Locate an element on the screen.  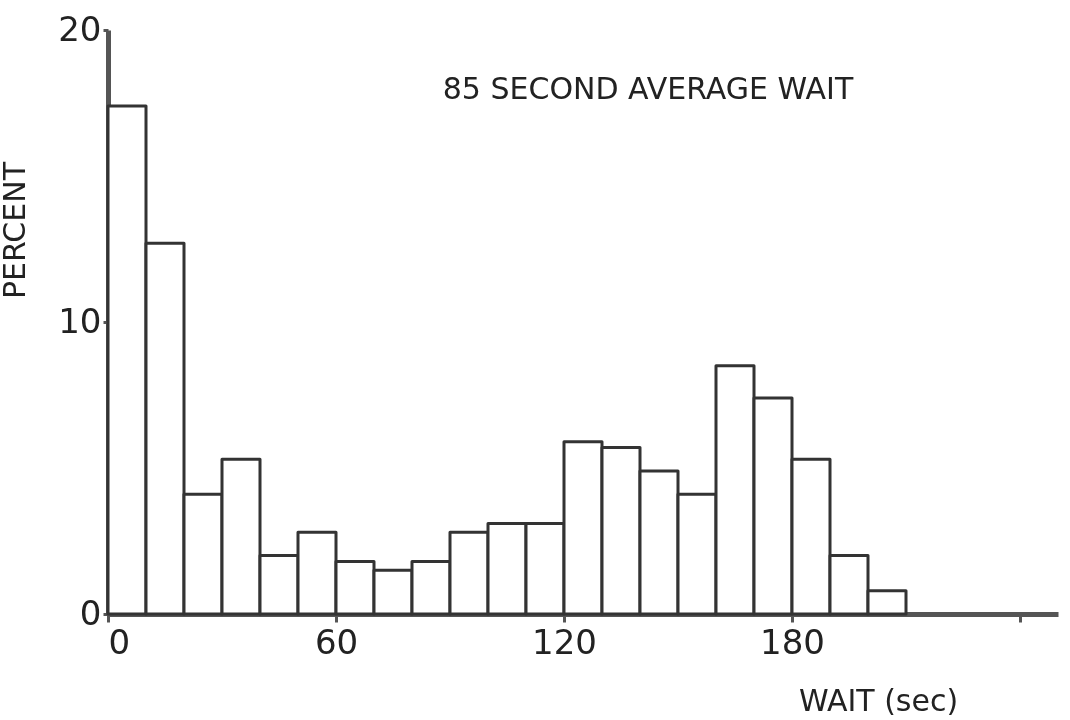
y-tick-label: 0 is located at coordinates (90, 612).